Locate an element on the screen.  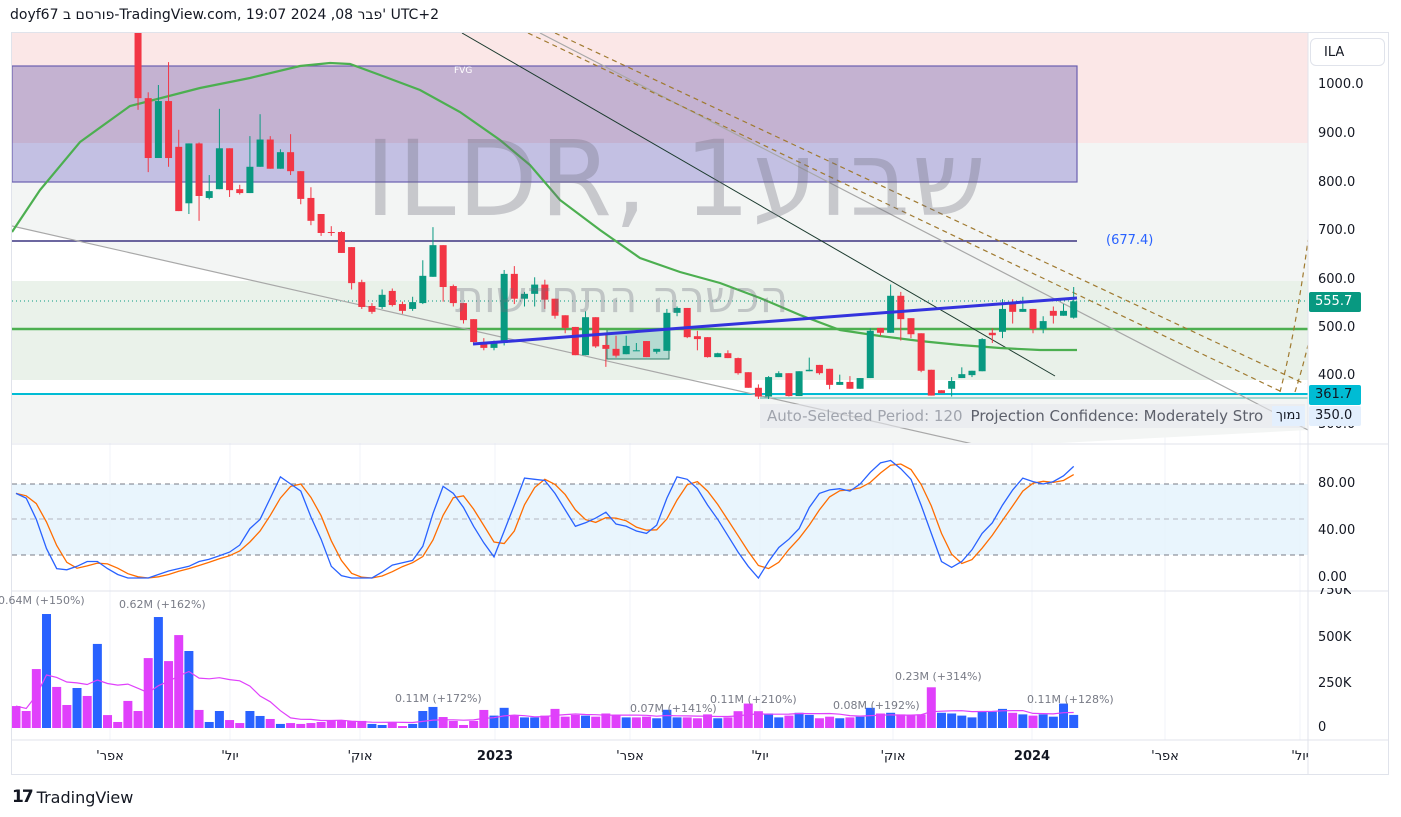
time-tick: 'יול is located at coordinates (760, 756).